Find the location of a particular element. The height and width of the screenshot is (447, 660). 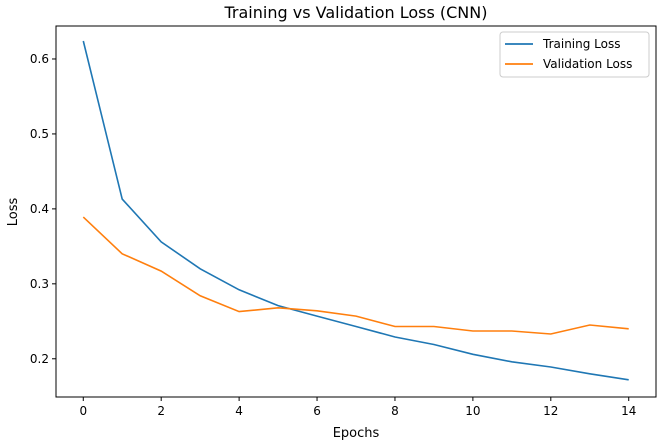

y-tick-label: 0.5 is located at coordinates (39, 134).